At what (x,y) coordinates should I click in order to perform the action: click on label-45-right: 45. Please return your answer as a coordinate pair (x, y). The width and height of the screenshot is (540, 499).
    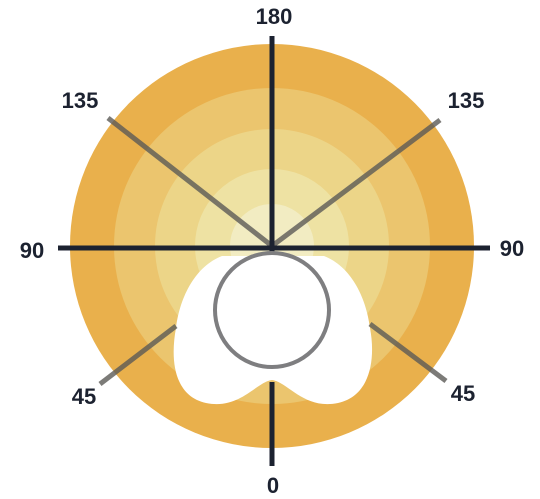
    Looking at the image, I should click on (463, 393).